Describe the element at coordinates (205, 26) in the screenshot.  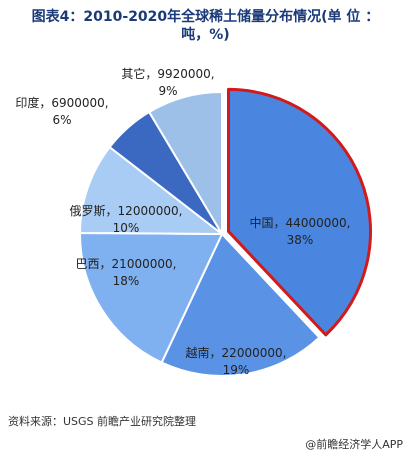
I see `chart-title: 图表4：2010-2020年全球稀土储量分布情况(单 位 ： 吨，%)` at that location.